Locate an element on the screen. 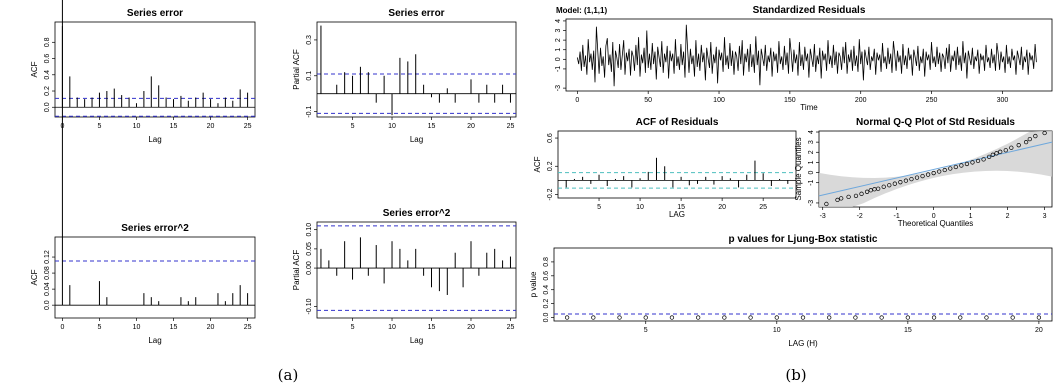  panel-title: Normal Q-Q Plot of Std Residuals is located at coordinates (935, 122).